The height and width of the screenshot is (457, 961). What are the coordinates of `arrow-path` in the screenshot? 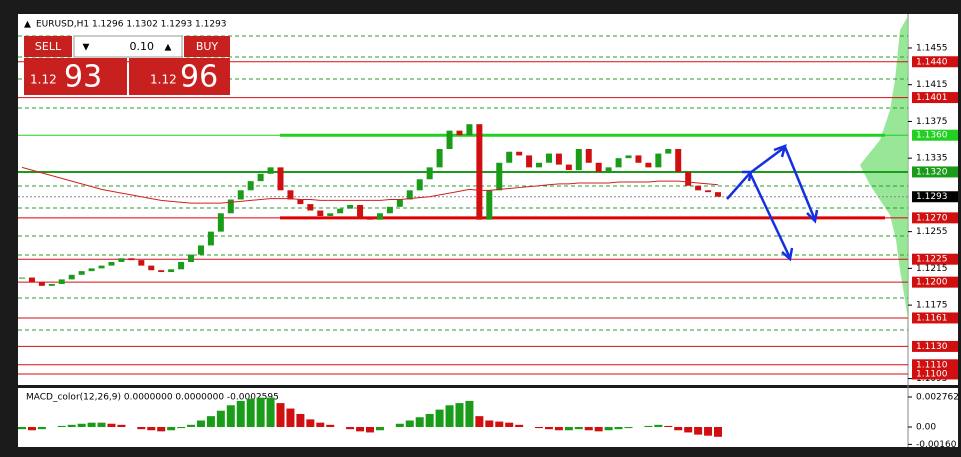 It's located at (771, 183).